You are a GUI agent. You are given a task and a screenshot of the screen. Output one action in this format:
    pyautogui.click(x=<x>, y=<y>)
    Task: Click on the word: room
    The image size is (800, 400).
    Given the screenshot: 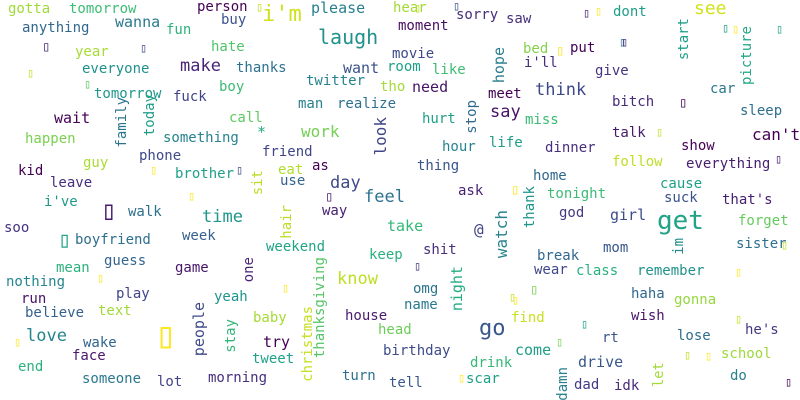 What is the action you would take?
    pyautogui.click(x=404, y=67)
    